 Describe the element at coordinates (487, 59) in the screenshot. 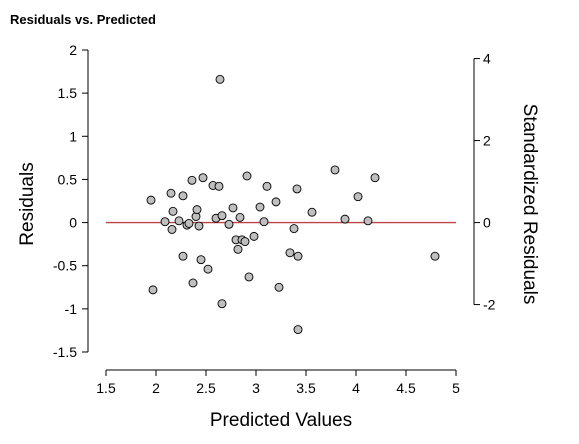

I see `right-tick-label: 4` at that location.